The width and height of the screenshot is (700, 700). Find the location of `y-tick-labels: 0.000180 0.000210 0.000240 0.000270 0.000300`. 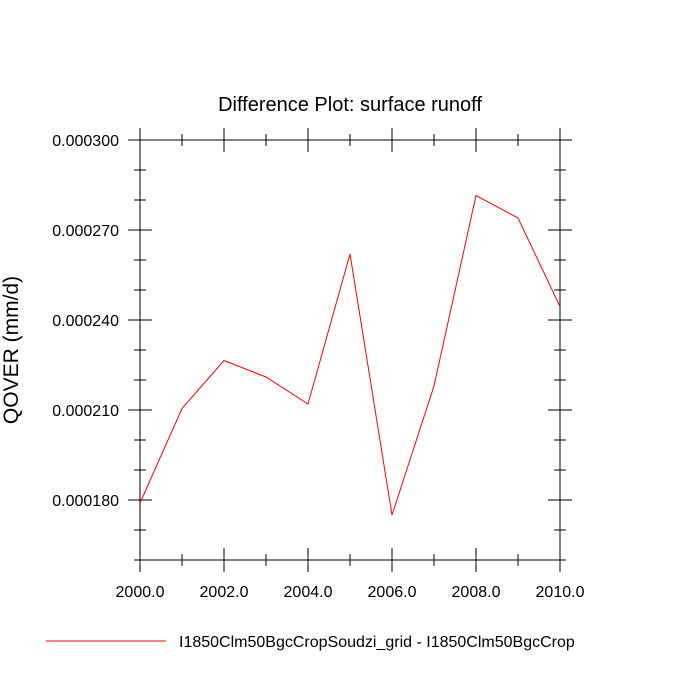

y-tick-labels: 0.000180 0.000210 0.000240 0.000270 0.000300 is located at coordinates (85, 321).